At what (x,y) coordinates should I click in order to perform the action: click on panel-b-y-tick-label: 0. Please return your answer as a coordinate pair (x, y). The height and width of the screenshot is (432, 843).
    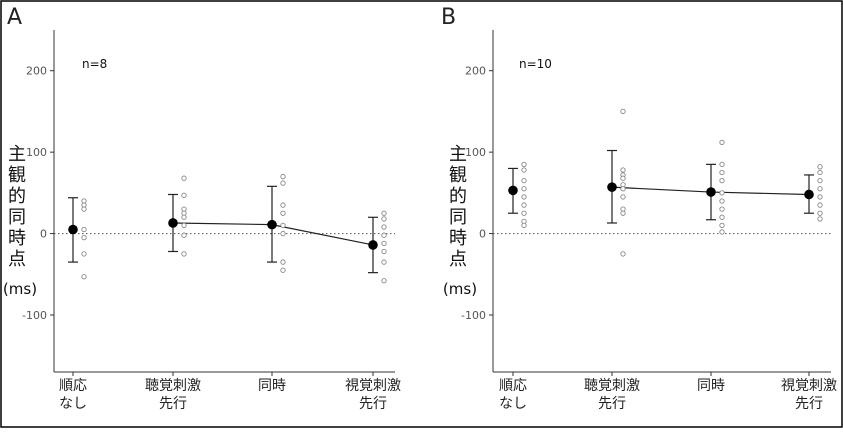
    Looking at the image, I should click on (482, 234).